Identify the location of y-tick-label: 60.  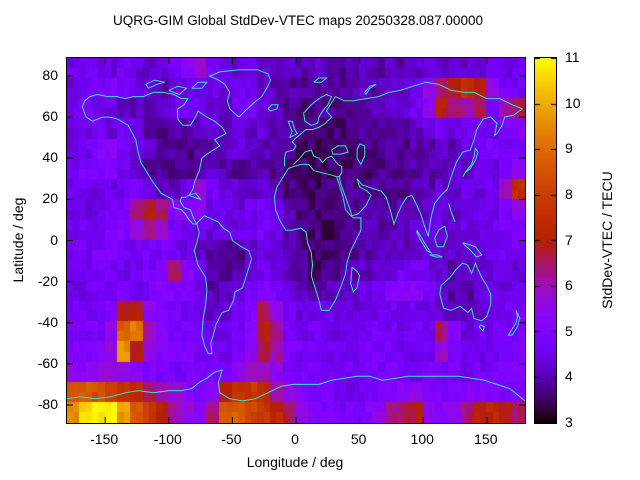
(50, 116).